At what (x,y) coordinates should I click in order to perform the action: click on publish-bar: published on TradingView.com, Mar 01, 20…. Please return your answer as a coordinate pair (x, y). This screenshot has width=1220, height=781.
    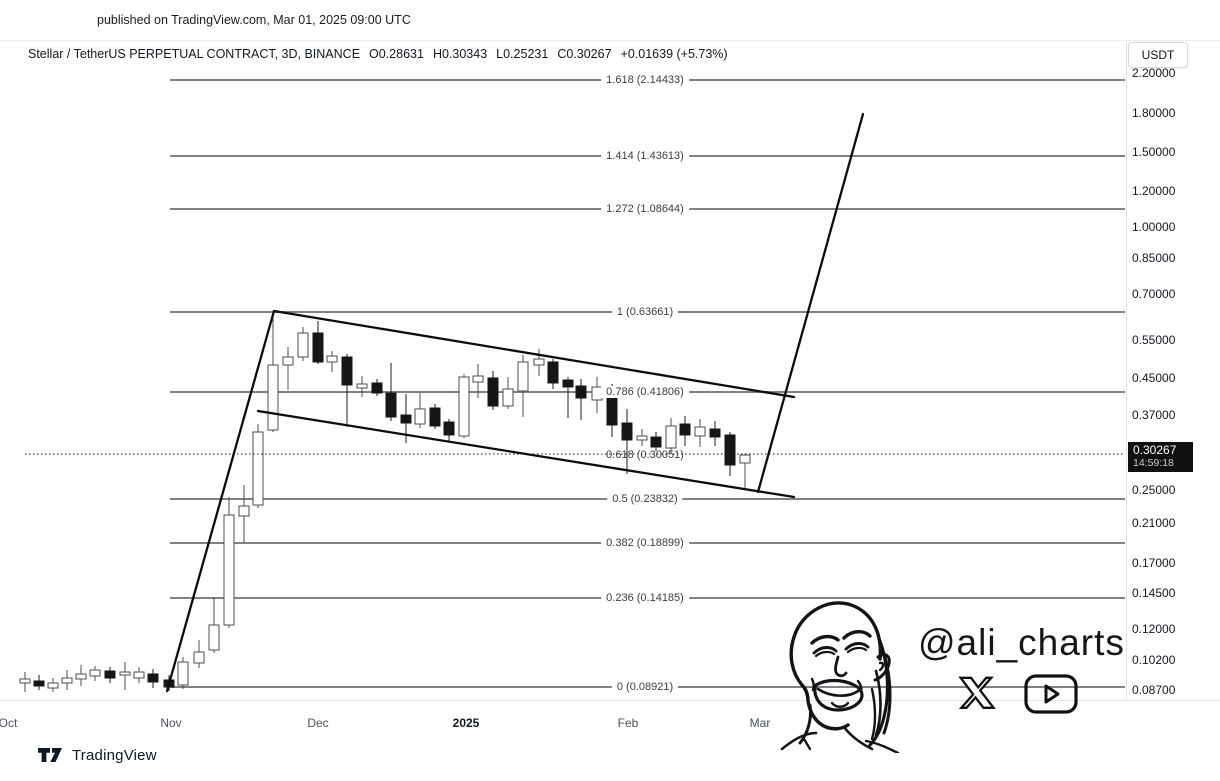
    Looking at the image, I should click on (610, 20).